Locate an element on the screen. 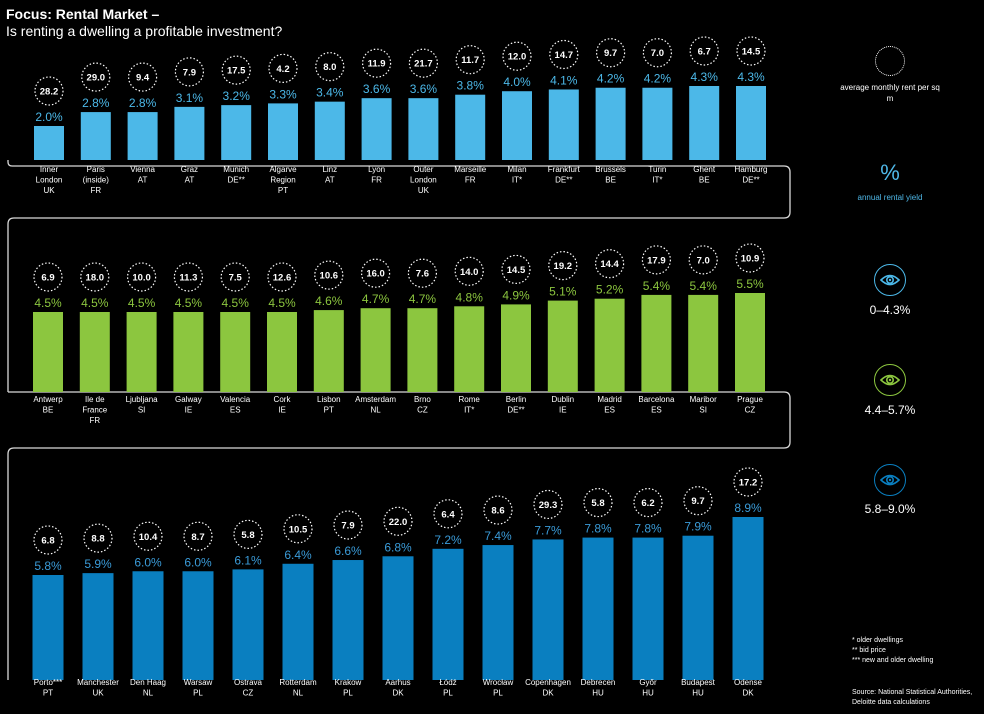 The width and height of the screenshot is (984, 714). rent-value: 6.9 is located at coordinates (47, 278).